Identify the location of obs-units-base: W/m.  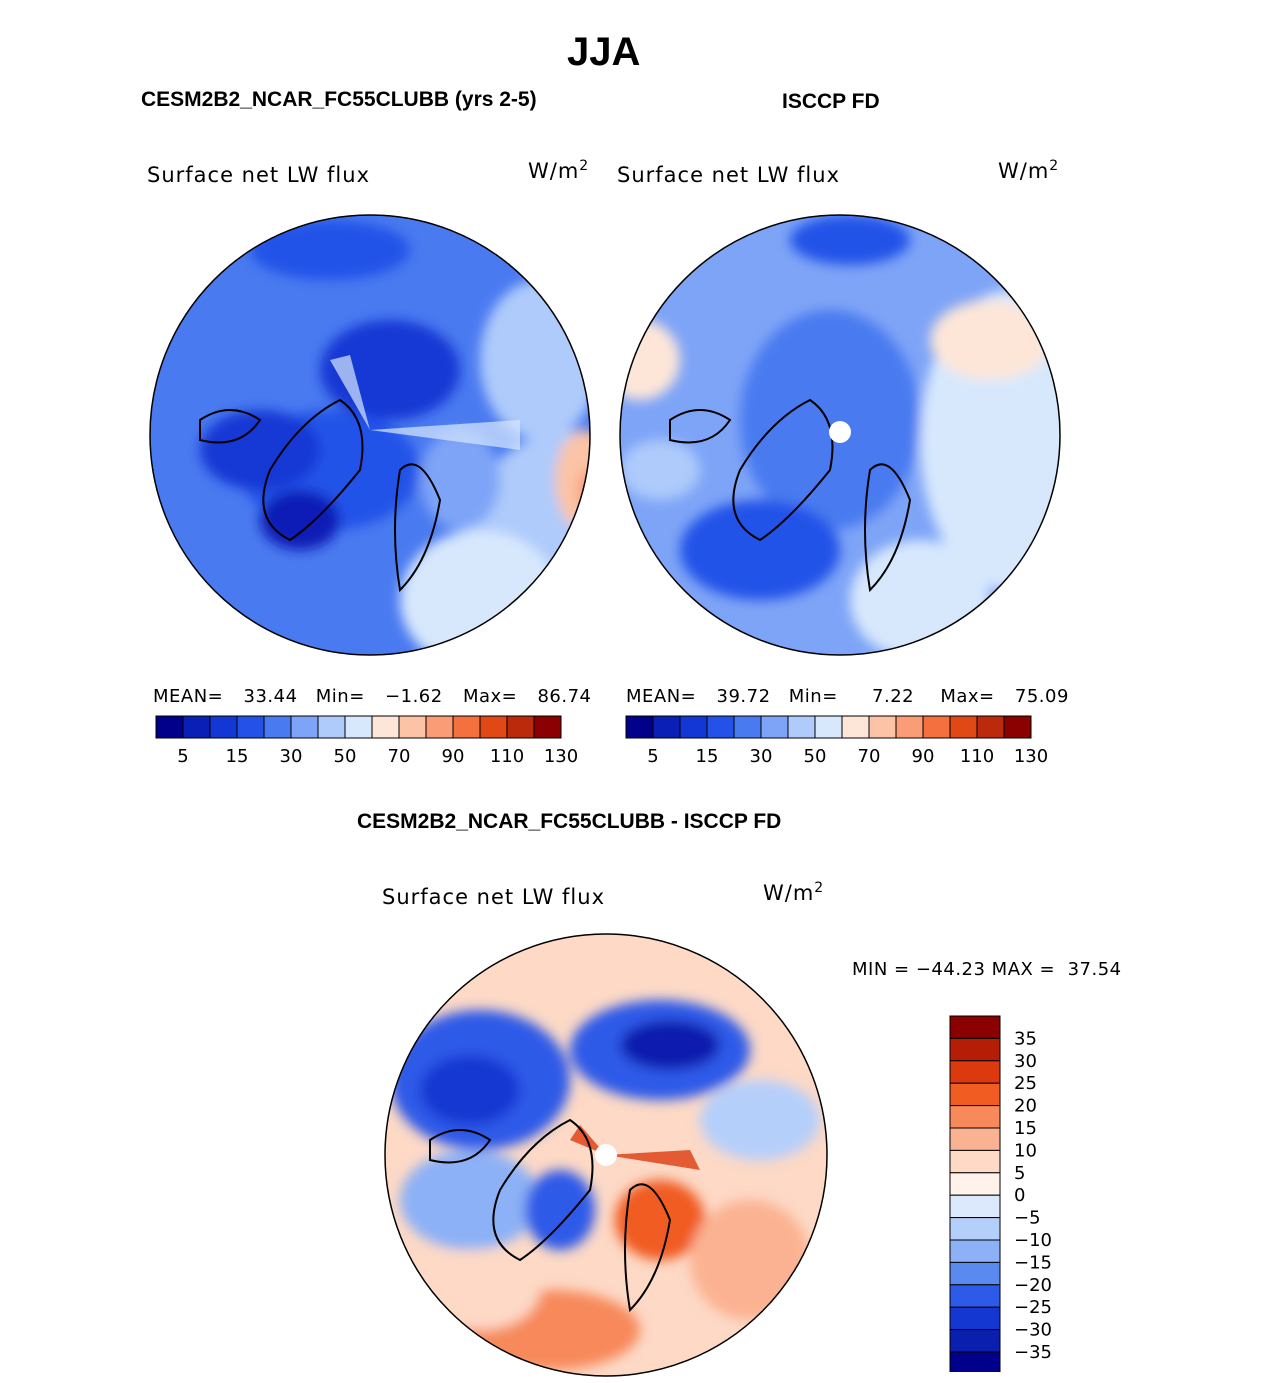
(1024, 171).